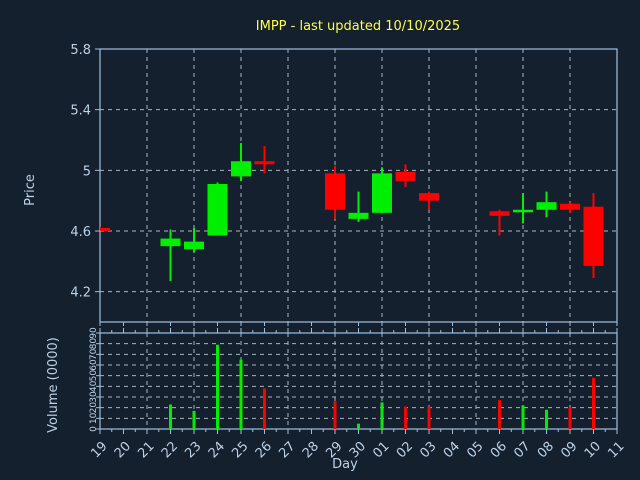  I want to click on x-axis-label: Day, so click(345, 464).